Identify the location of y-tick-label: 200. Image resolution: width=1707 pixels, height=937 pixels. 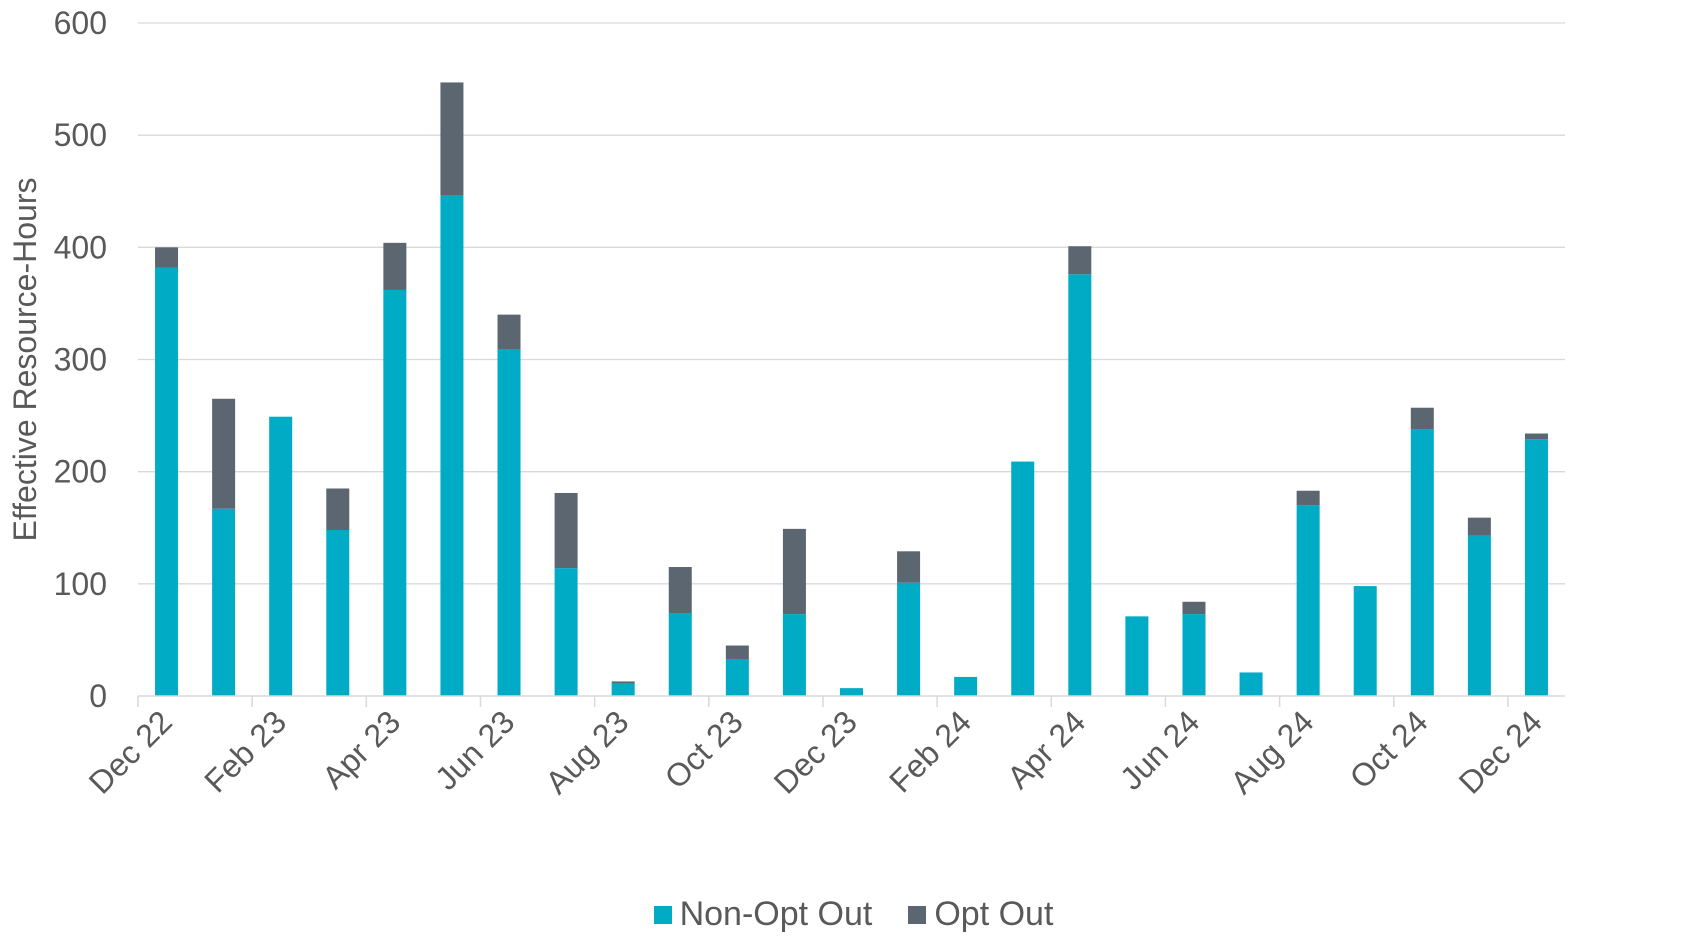
(80, 472).